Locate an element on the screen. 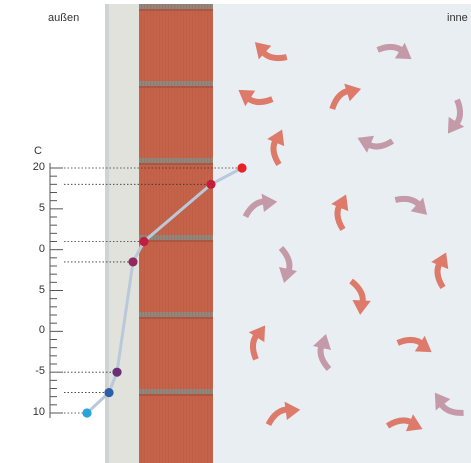  axis-tick-label: 20 is located at coordinates (38, 167).